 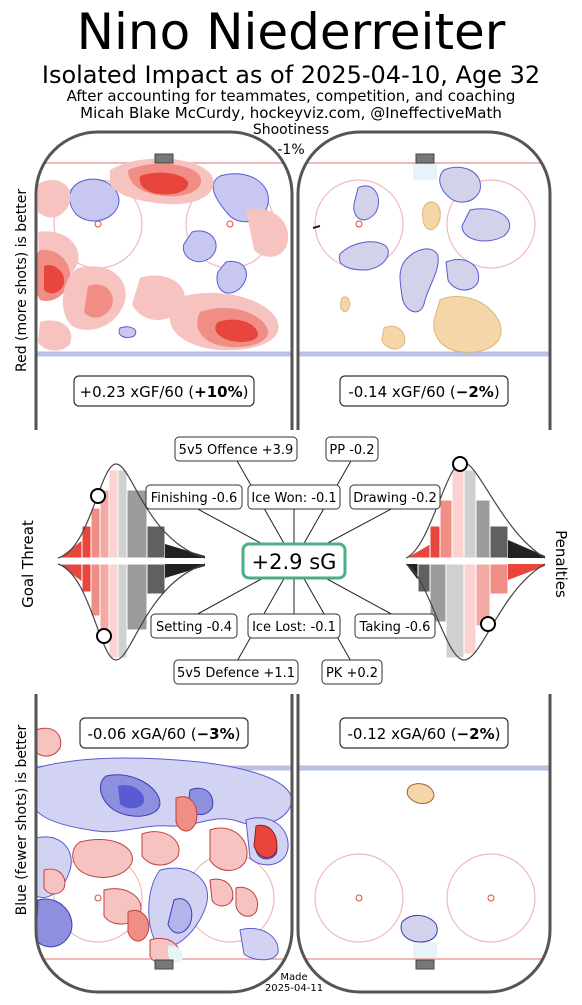 I want to click on made-label: Made 2025-04-11, so click(x=294, y=983).